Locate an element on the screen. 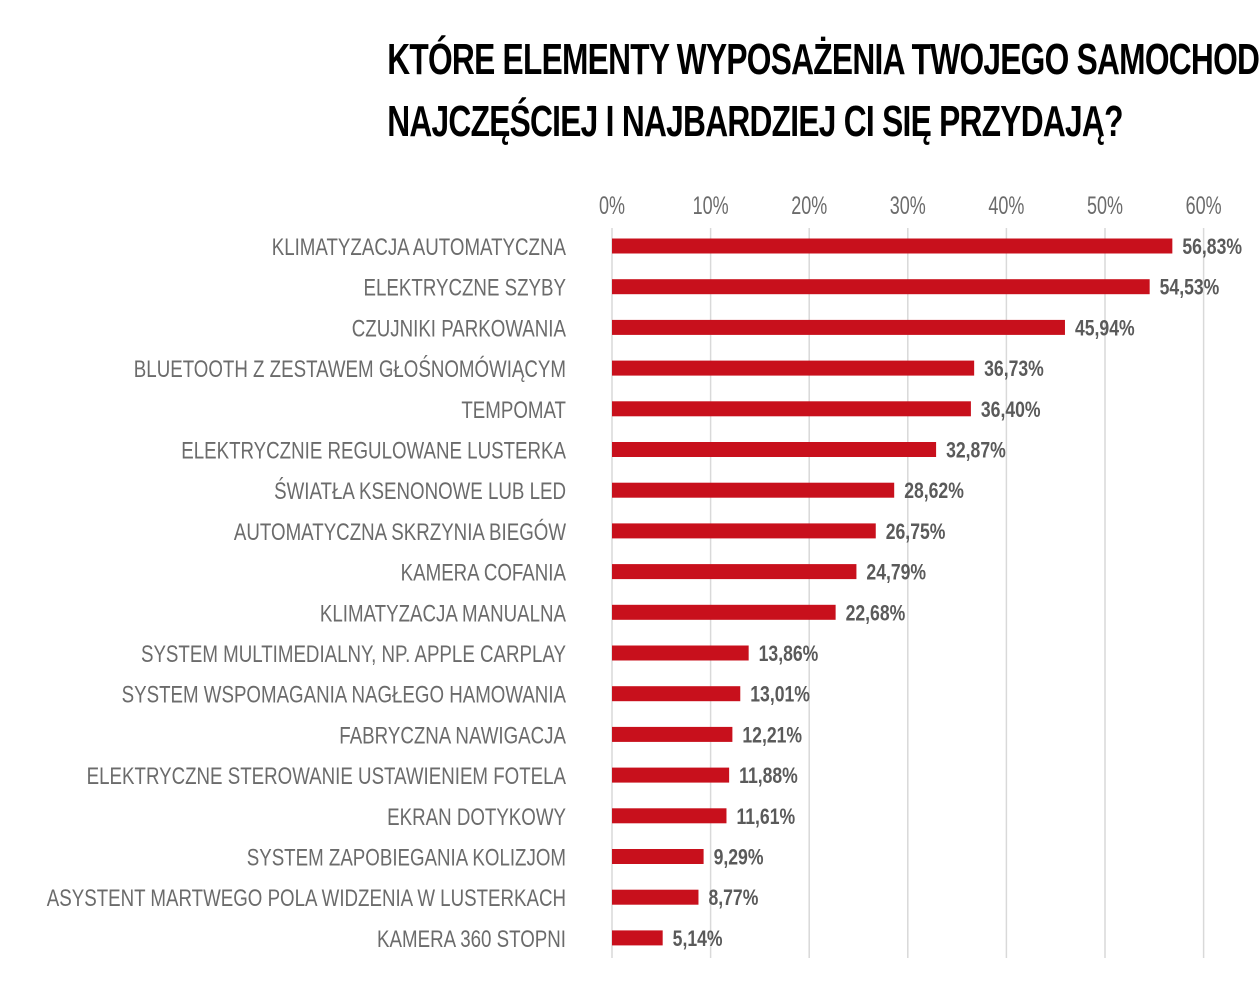 The width and height of the screenshot is (1260, 982). x-tick-label: 10% is located at coordinates (711, 205).